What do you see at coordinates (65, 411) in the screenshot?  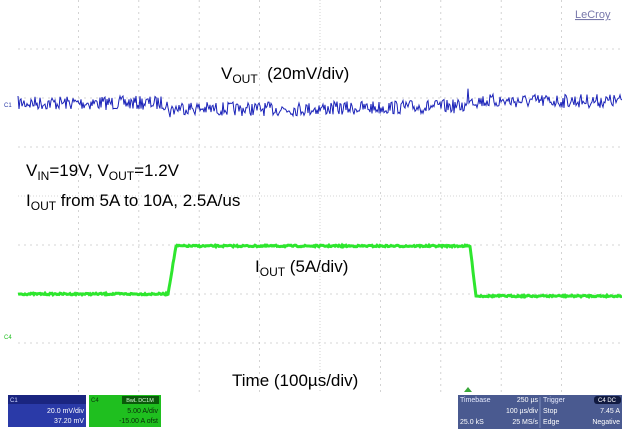 I see `c1-scale: 20.0 mV/div` at bounding box center [65, 411].